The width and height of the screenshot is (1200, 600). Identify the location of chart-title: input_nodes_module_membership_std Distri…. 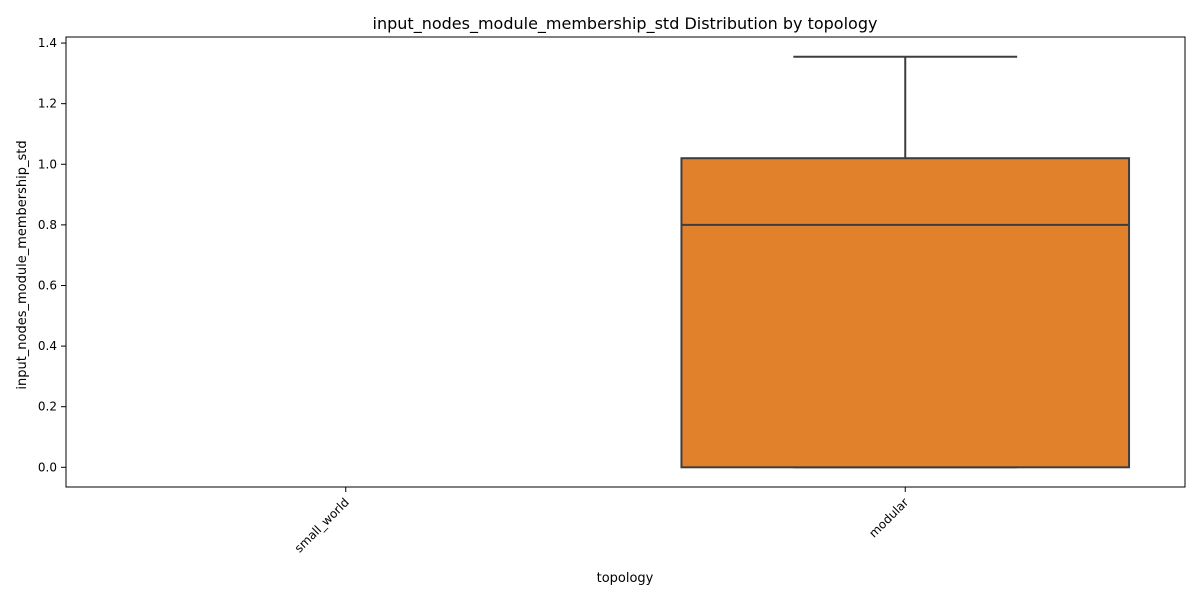
(625, 24).